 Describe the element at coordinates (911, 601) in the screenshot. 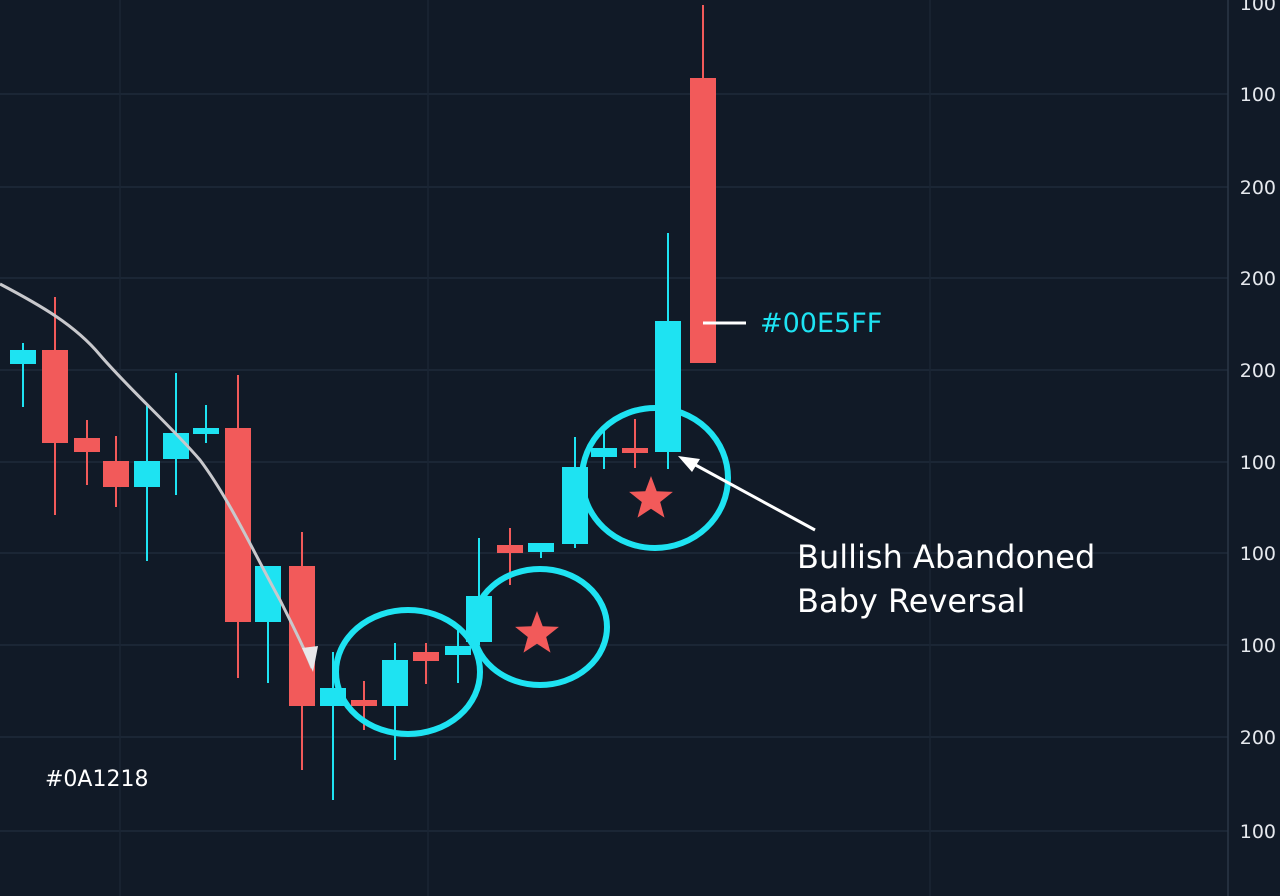

I see `annotation-text: Baby Reversal` at that location.